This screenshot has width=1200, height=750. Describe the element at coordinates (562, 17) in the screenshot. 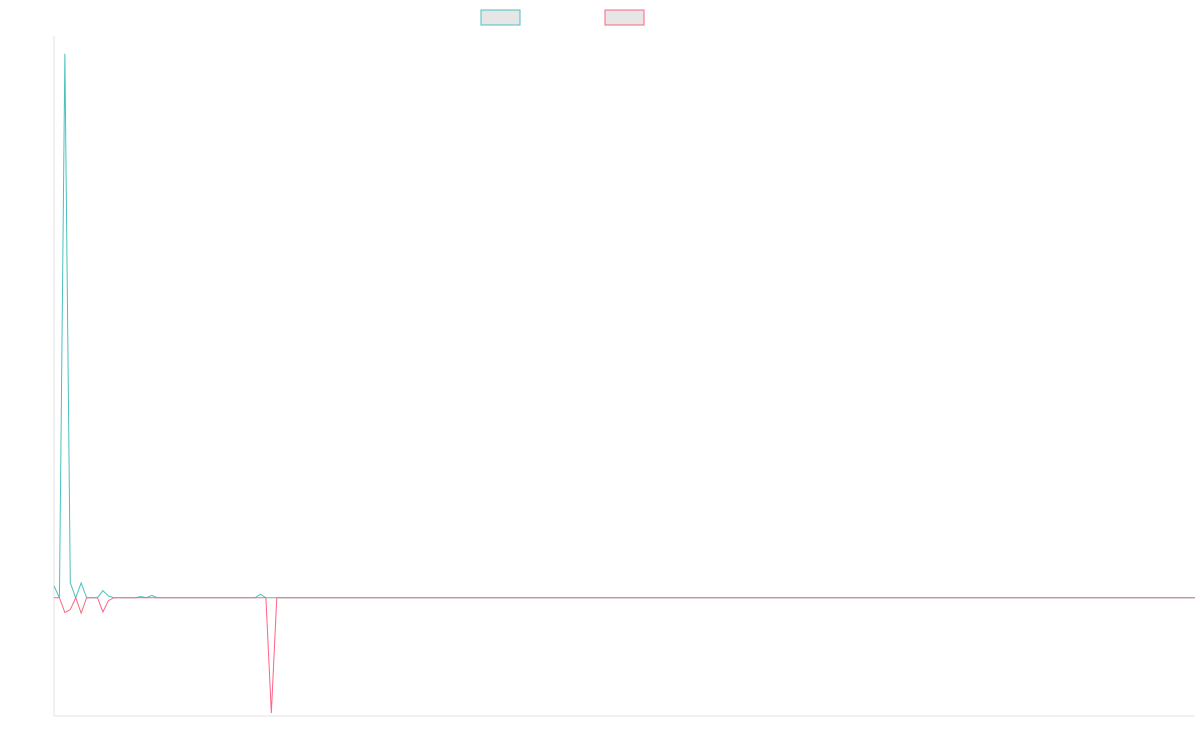

I see `legend` at that location.